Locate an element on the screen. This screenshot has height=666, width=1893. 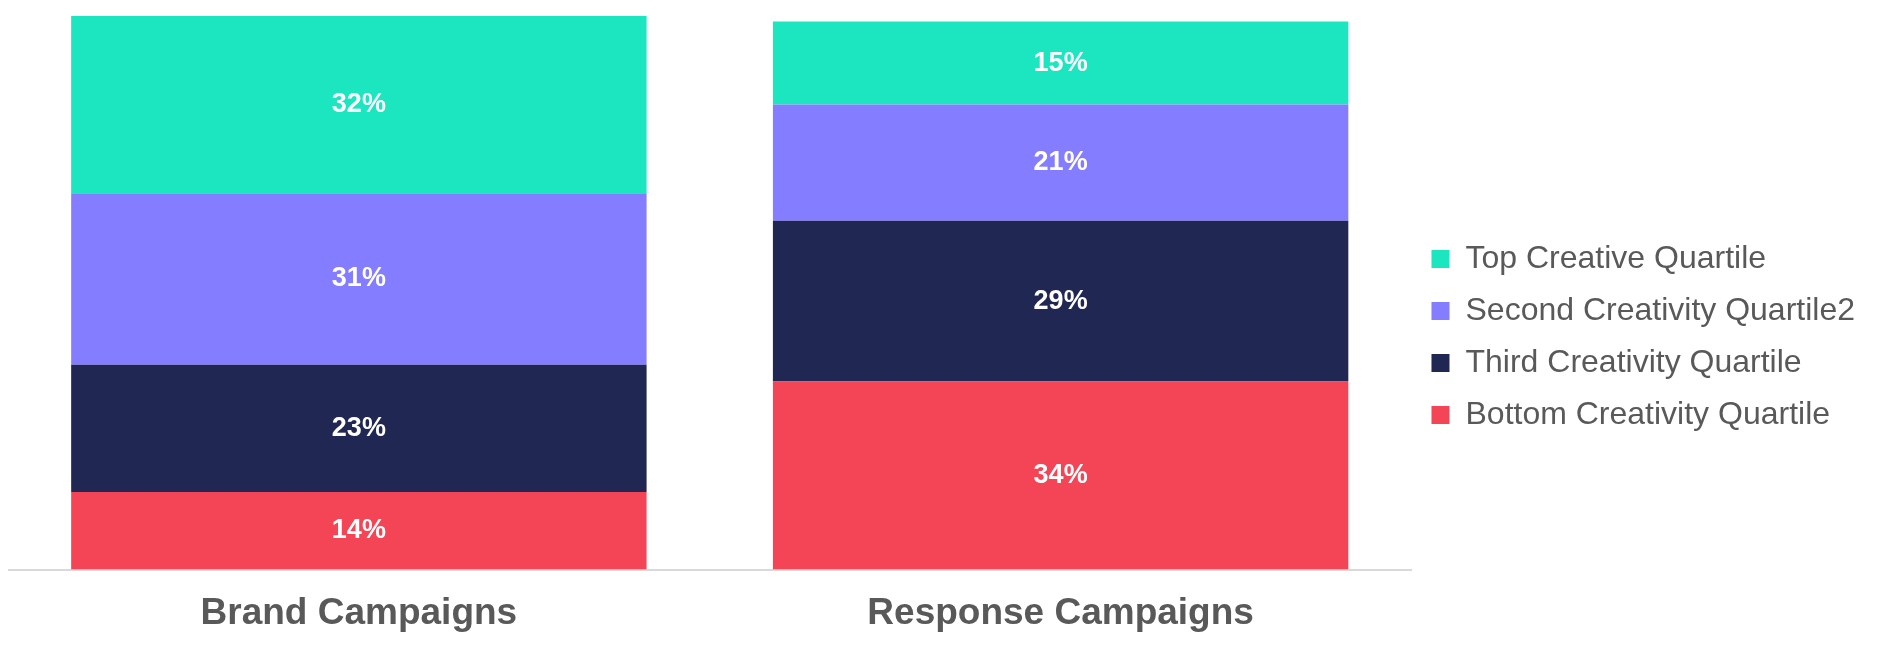
data-label: 15% is located at coordinates (1060, 61).